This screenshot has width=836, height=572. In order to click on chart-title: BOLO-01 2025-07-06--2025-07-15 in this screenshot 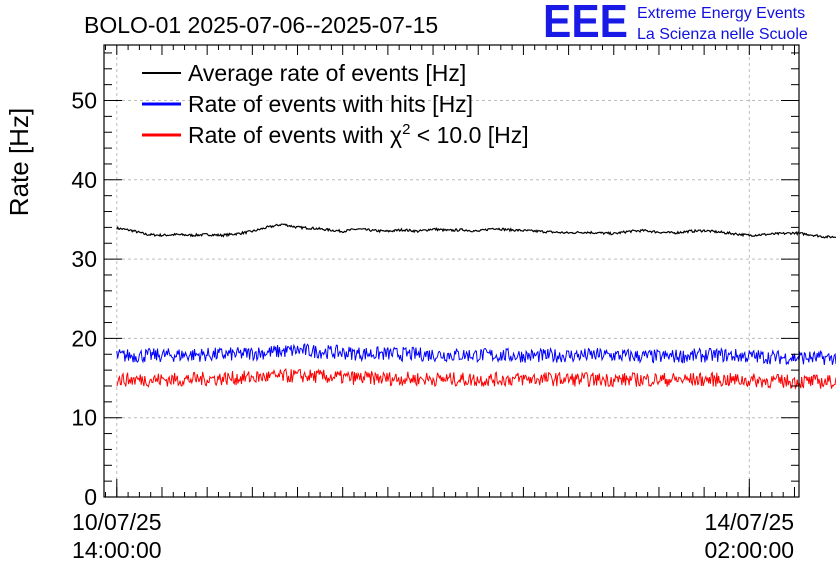, I will do `click(261, 25)`.